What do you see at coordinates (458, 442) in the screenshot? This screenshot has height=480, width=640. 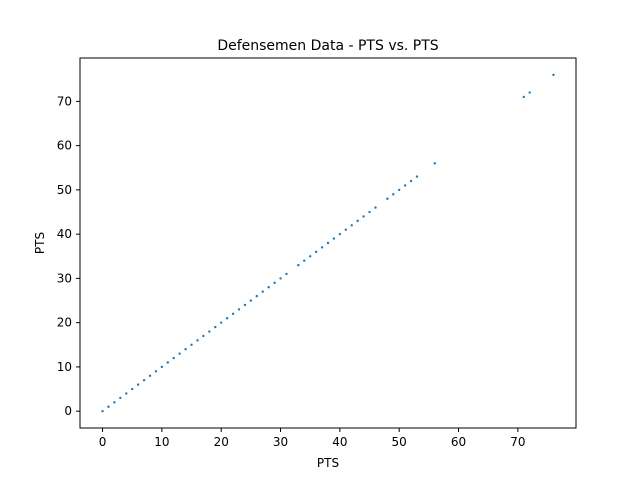 I see `x-tick-label: 60` at bounding box center [458, 442].